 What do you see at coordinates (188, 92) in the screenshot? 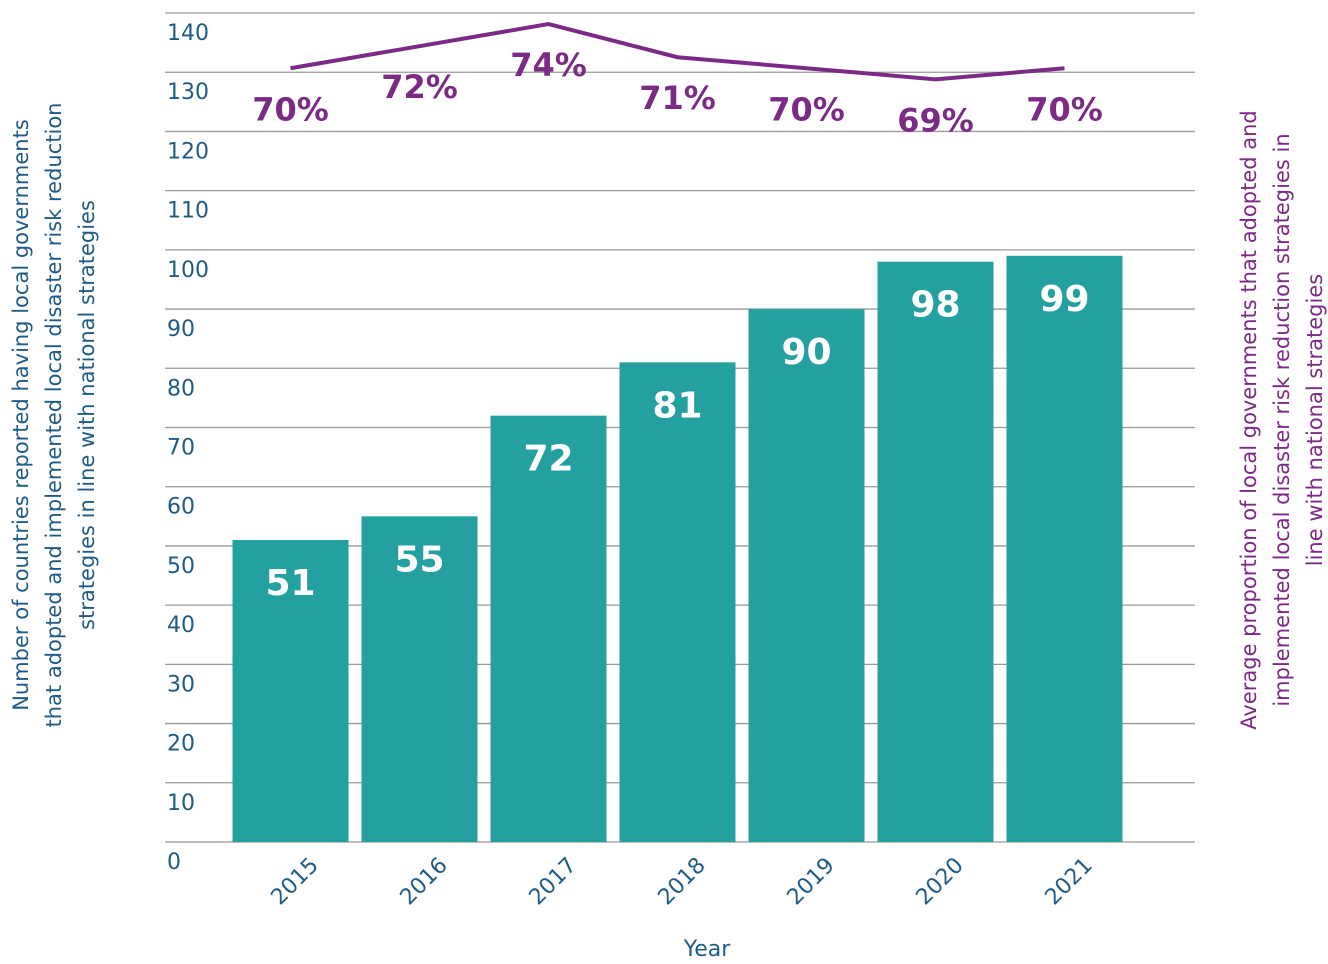
I see `y-tick-label: 130` at bounding box center [188, 92].